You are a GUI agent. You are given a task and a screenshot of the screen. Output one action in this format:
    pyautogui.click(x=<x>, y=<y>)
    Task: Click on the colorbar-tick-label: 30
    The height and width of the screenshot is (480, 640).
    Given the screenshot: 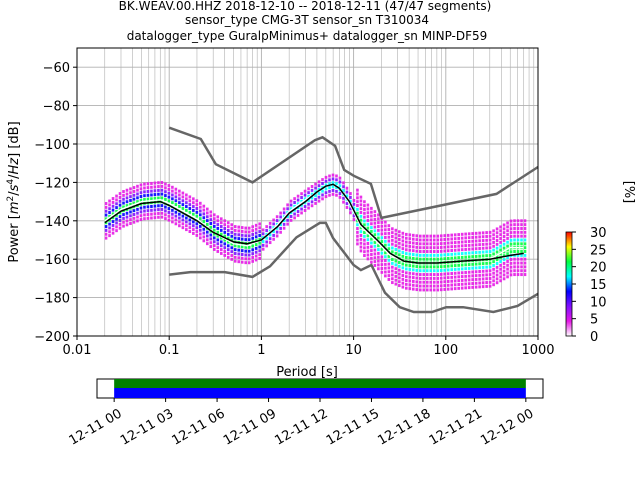 What is the action you would take?
    pyautogui.click(x=598, y=233)
    